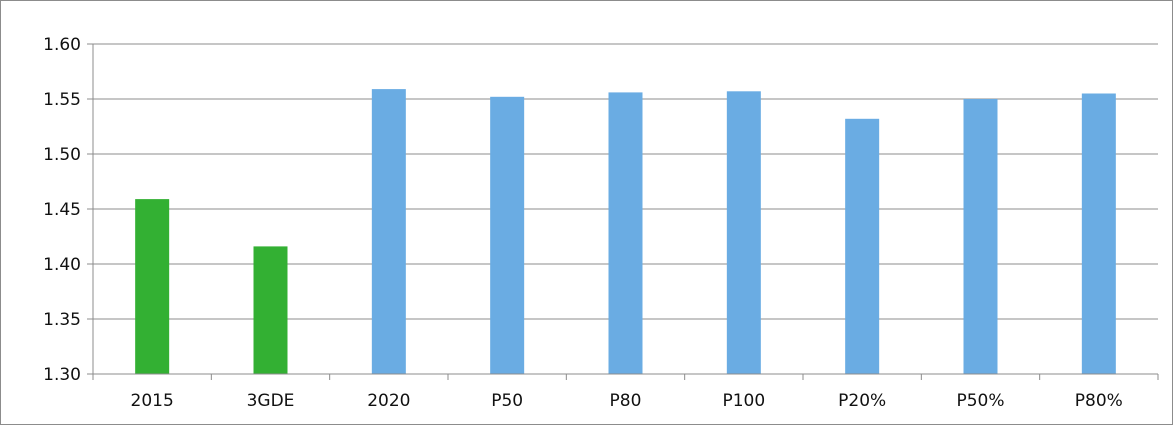 This screenshot has height=428, width=1173. I want to click on y-tick-label: 1.55, so click(62, 100).